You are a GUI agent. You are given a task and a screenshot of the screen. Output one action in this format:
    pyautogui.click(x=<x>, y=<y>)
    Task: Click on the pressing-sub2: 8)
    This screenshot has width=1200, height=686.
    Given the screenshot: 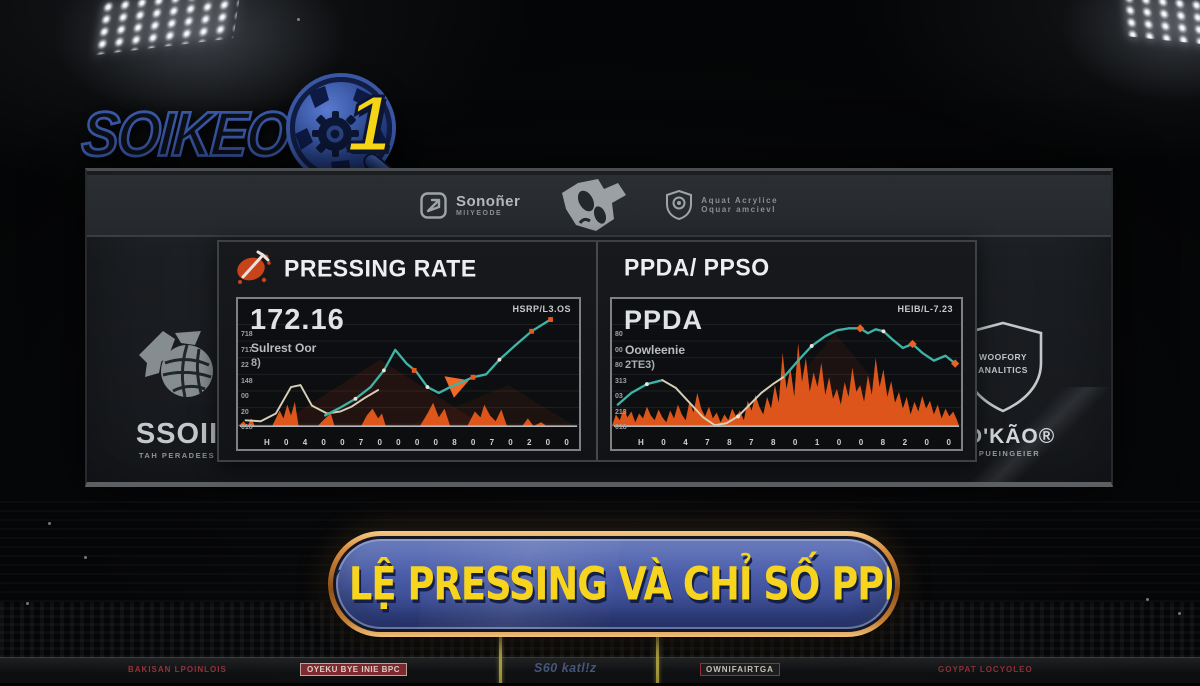 What is the action you would take?
    pyautogui.click(x=256, y=363)
    